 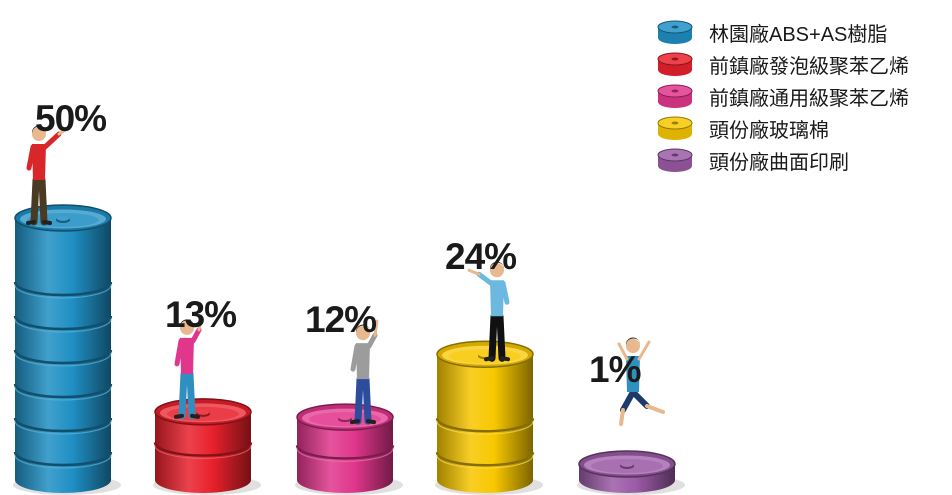 I want to click on legend-label: 前鎮廠發泡級聚苯乙烯, so click(x=809, y=66).